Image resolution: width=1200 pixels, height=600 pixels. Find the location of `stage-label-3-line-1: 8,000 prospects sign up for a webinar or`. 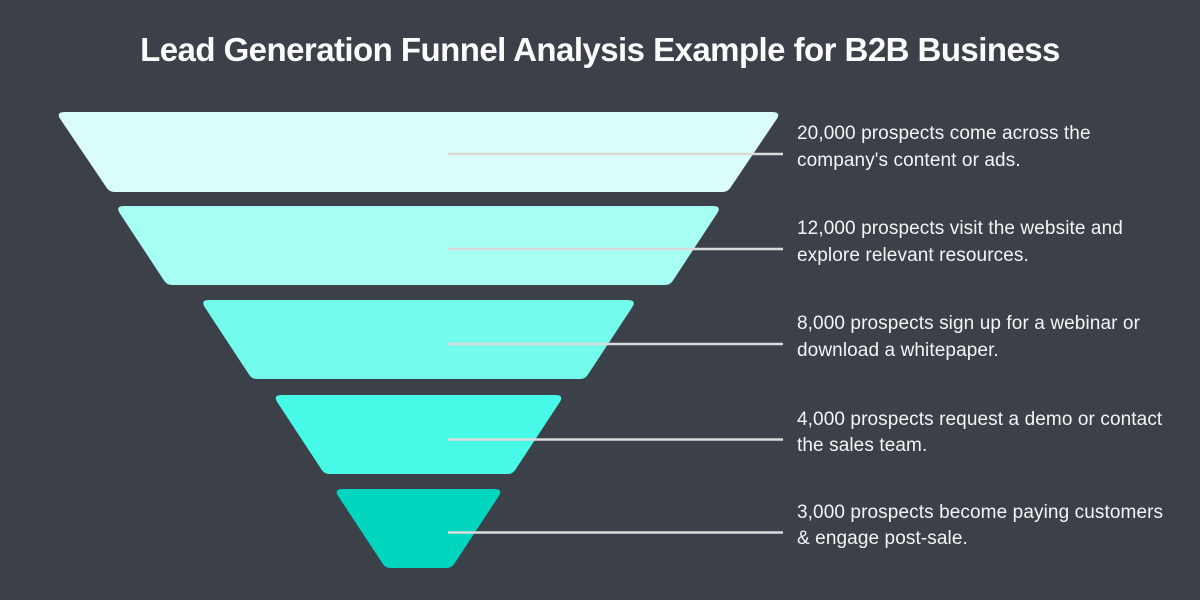

stage-label-3-line-1: 8,000 prospects sign up for a webinar or is located at coordinates (969, 324).